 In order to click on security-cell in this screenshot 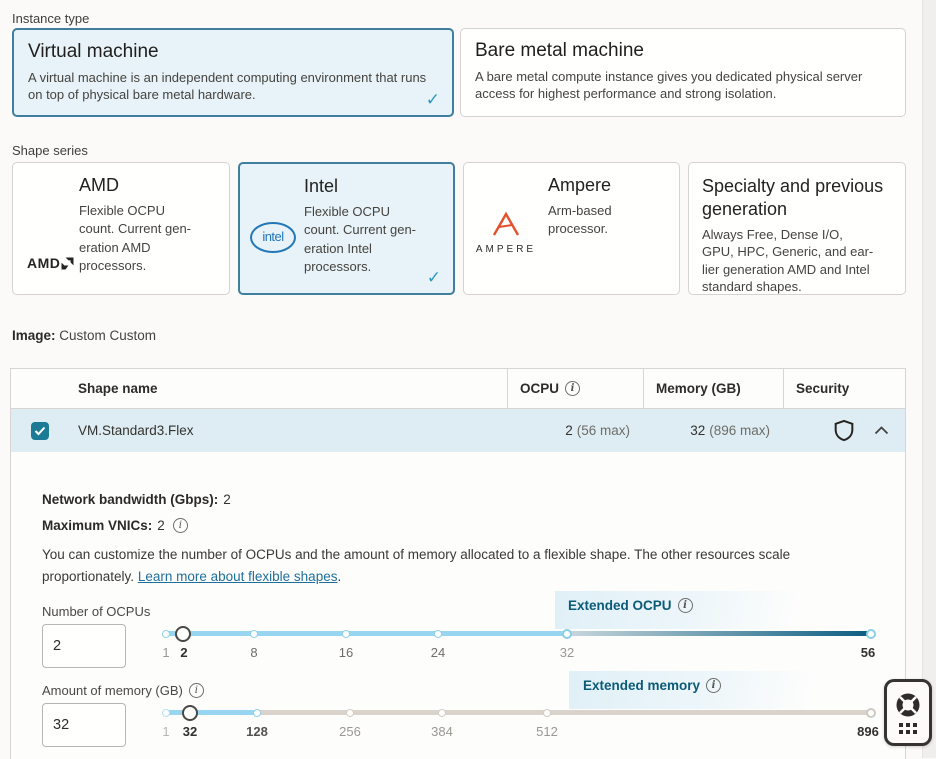, I will do `click(844, 430)`.